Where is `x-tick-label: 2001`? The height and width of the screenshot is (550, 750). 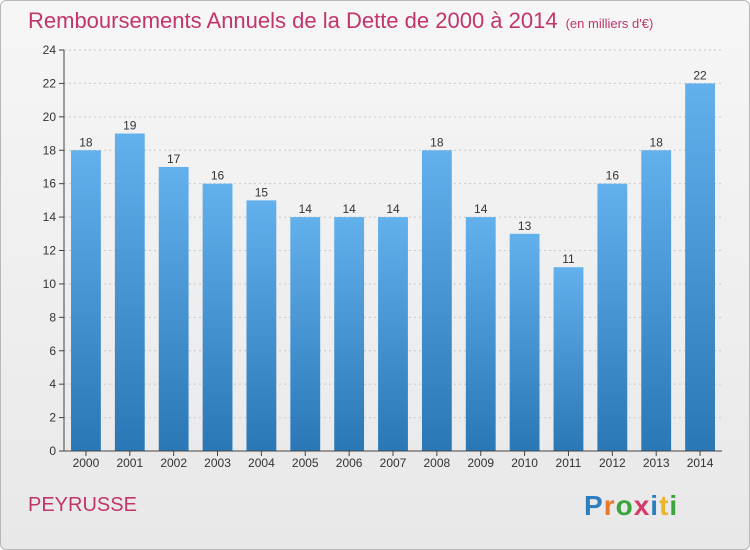
x-tick-label: 2001 is located at coordinates (129, 463).